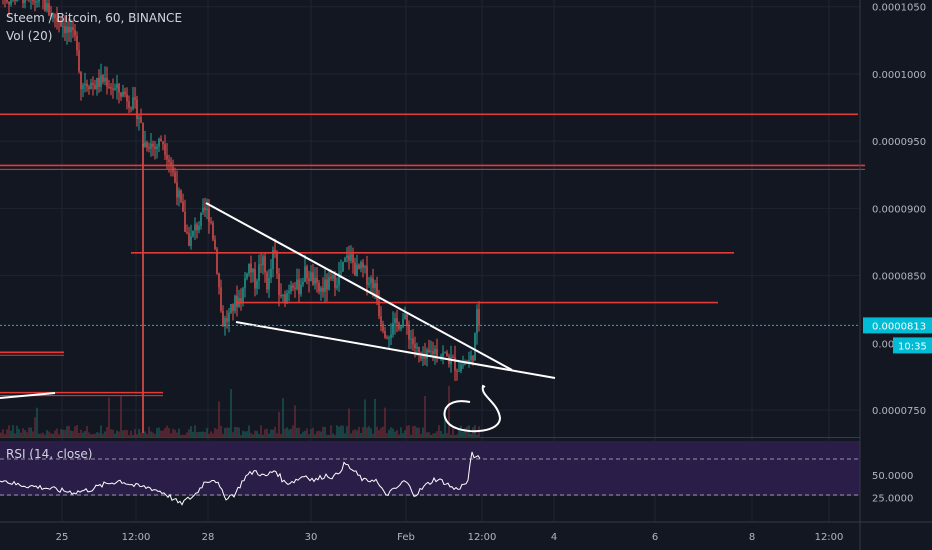 This screenshot has width=932, height=550. I want to click on rsi-tick-1: 25.0000, so click(892, 499).